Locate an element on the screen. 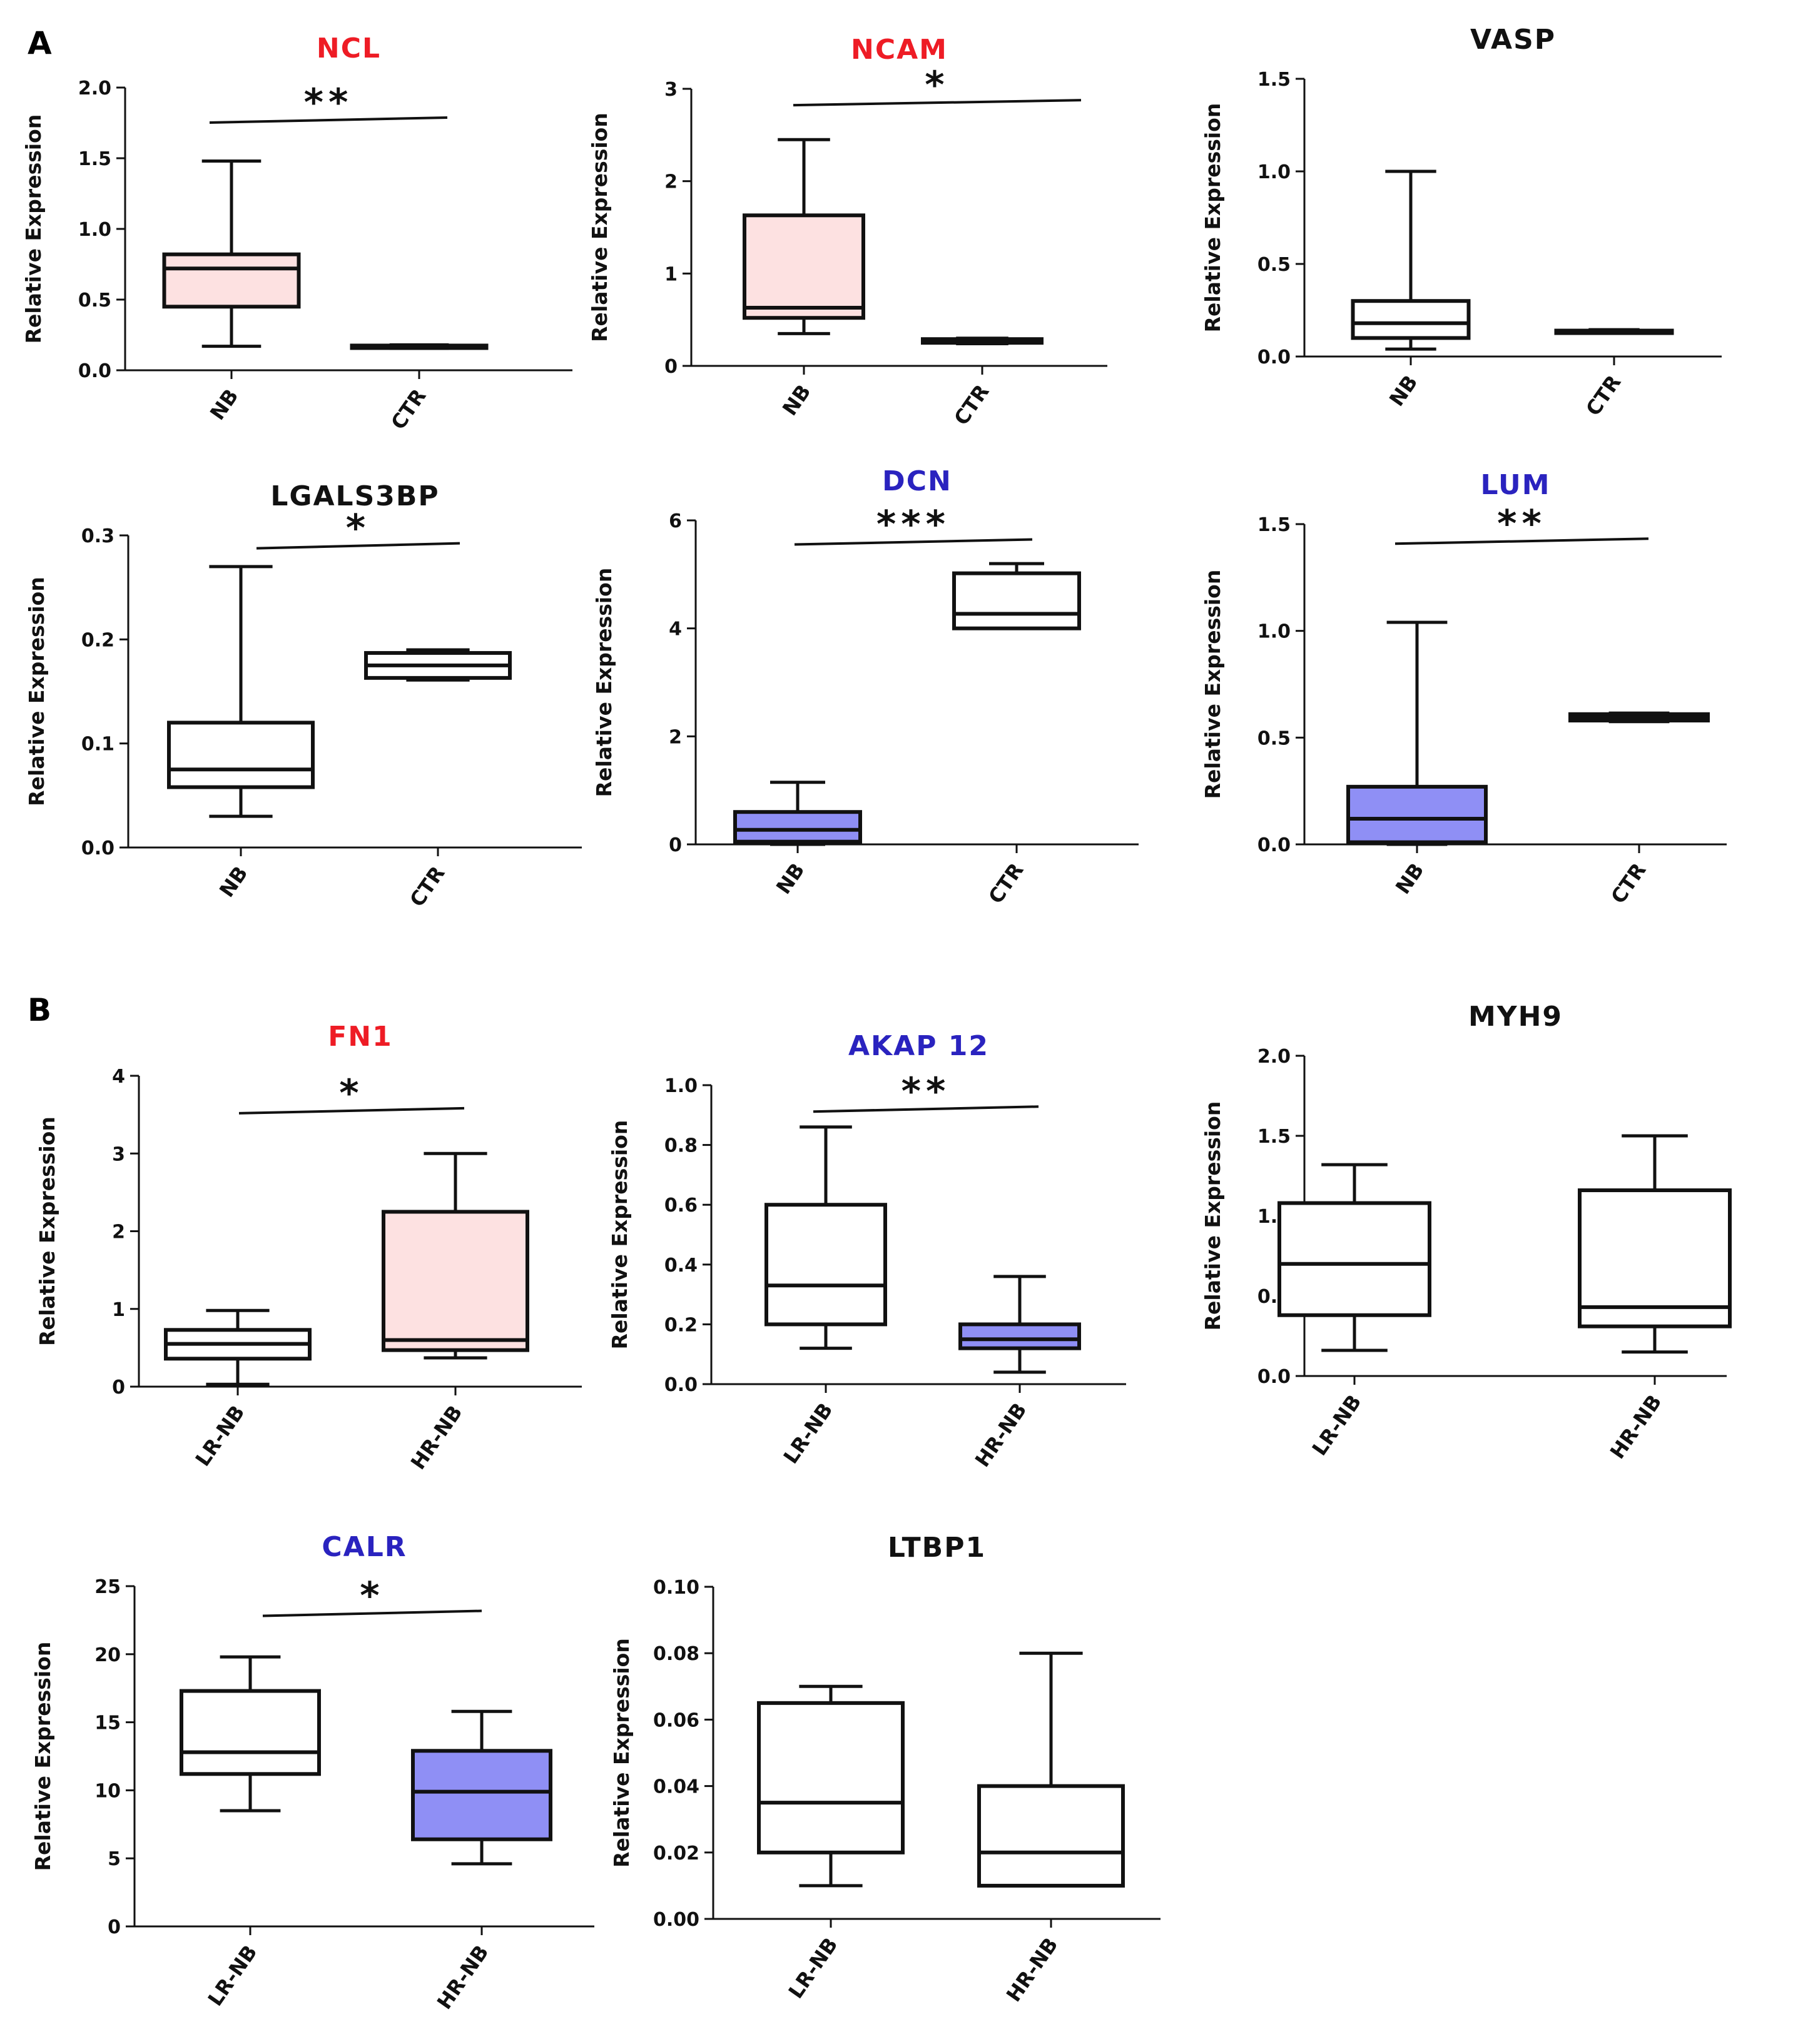 This screenshot has width=1793, height=2044. chart-title: NCAM is located at coordinates (899, 50).